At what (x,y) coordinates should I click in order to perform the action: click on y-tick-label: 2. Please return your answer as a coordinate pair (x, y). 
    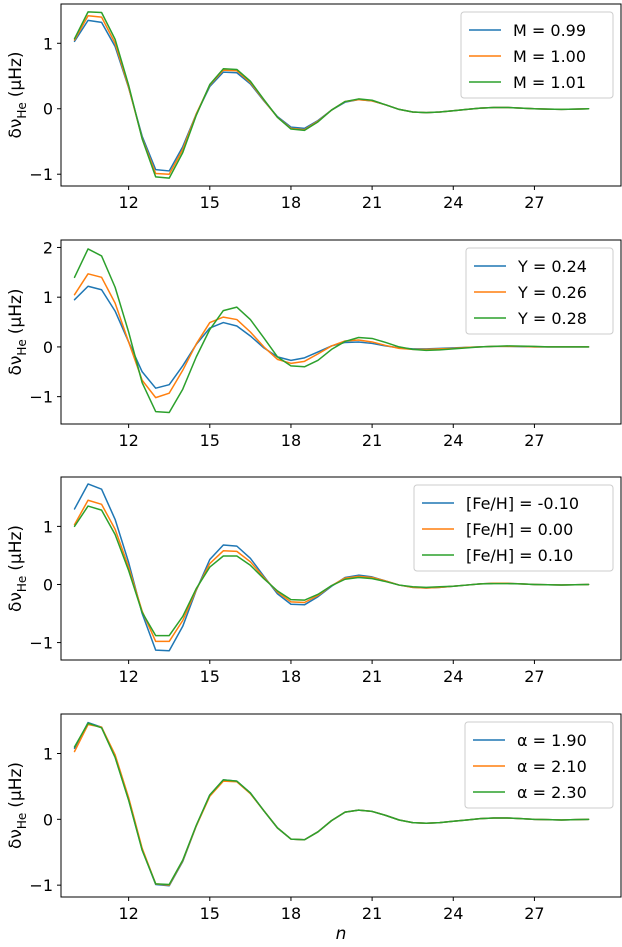
    Looking at the image, I should click on (48, 247).